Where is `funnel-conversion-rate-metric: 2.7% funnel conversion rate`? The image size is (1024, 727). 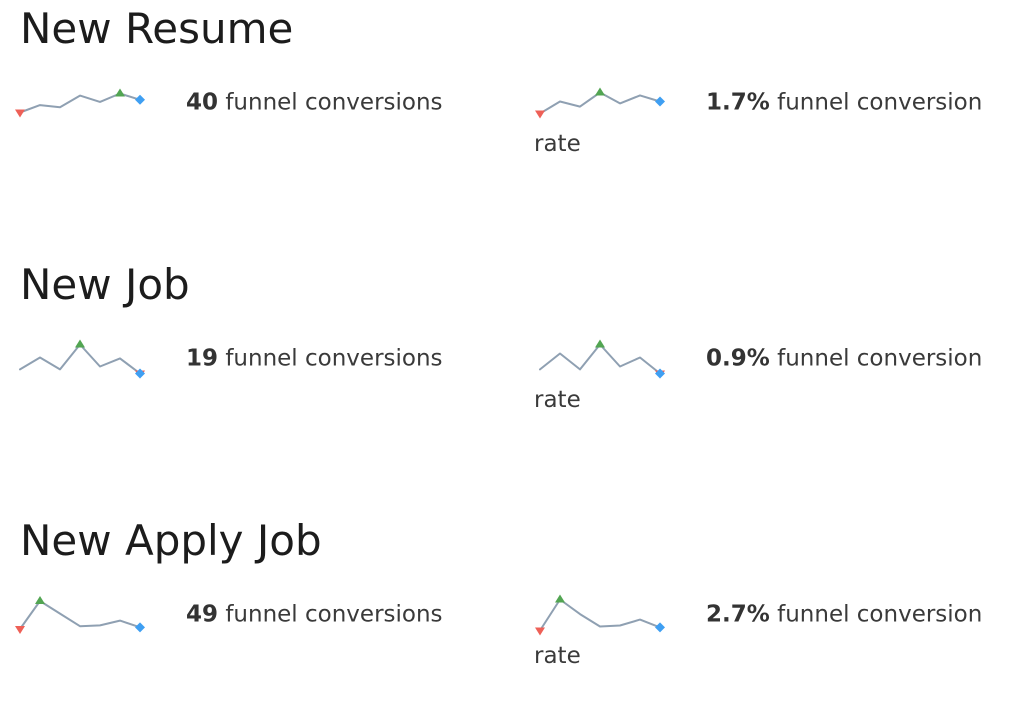 funnel-conversion-rate-metric: 2.7% funnel conversion rate is located at coordinates (775, 633).